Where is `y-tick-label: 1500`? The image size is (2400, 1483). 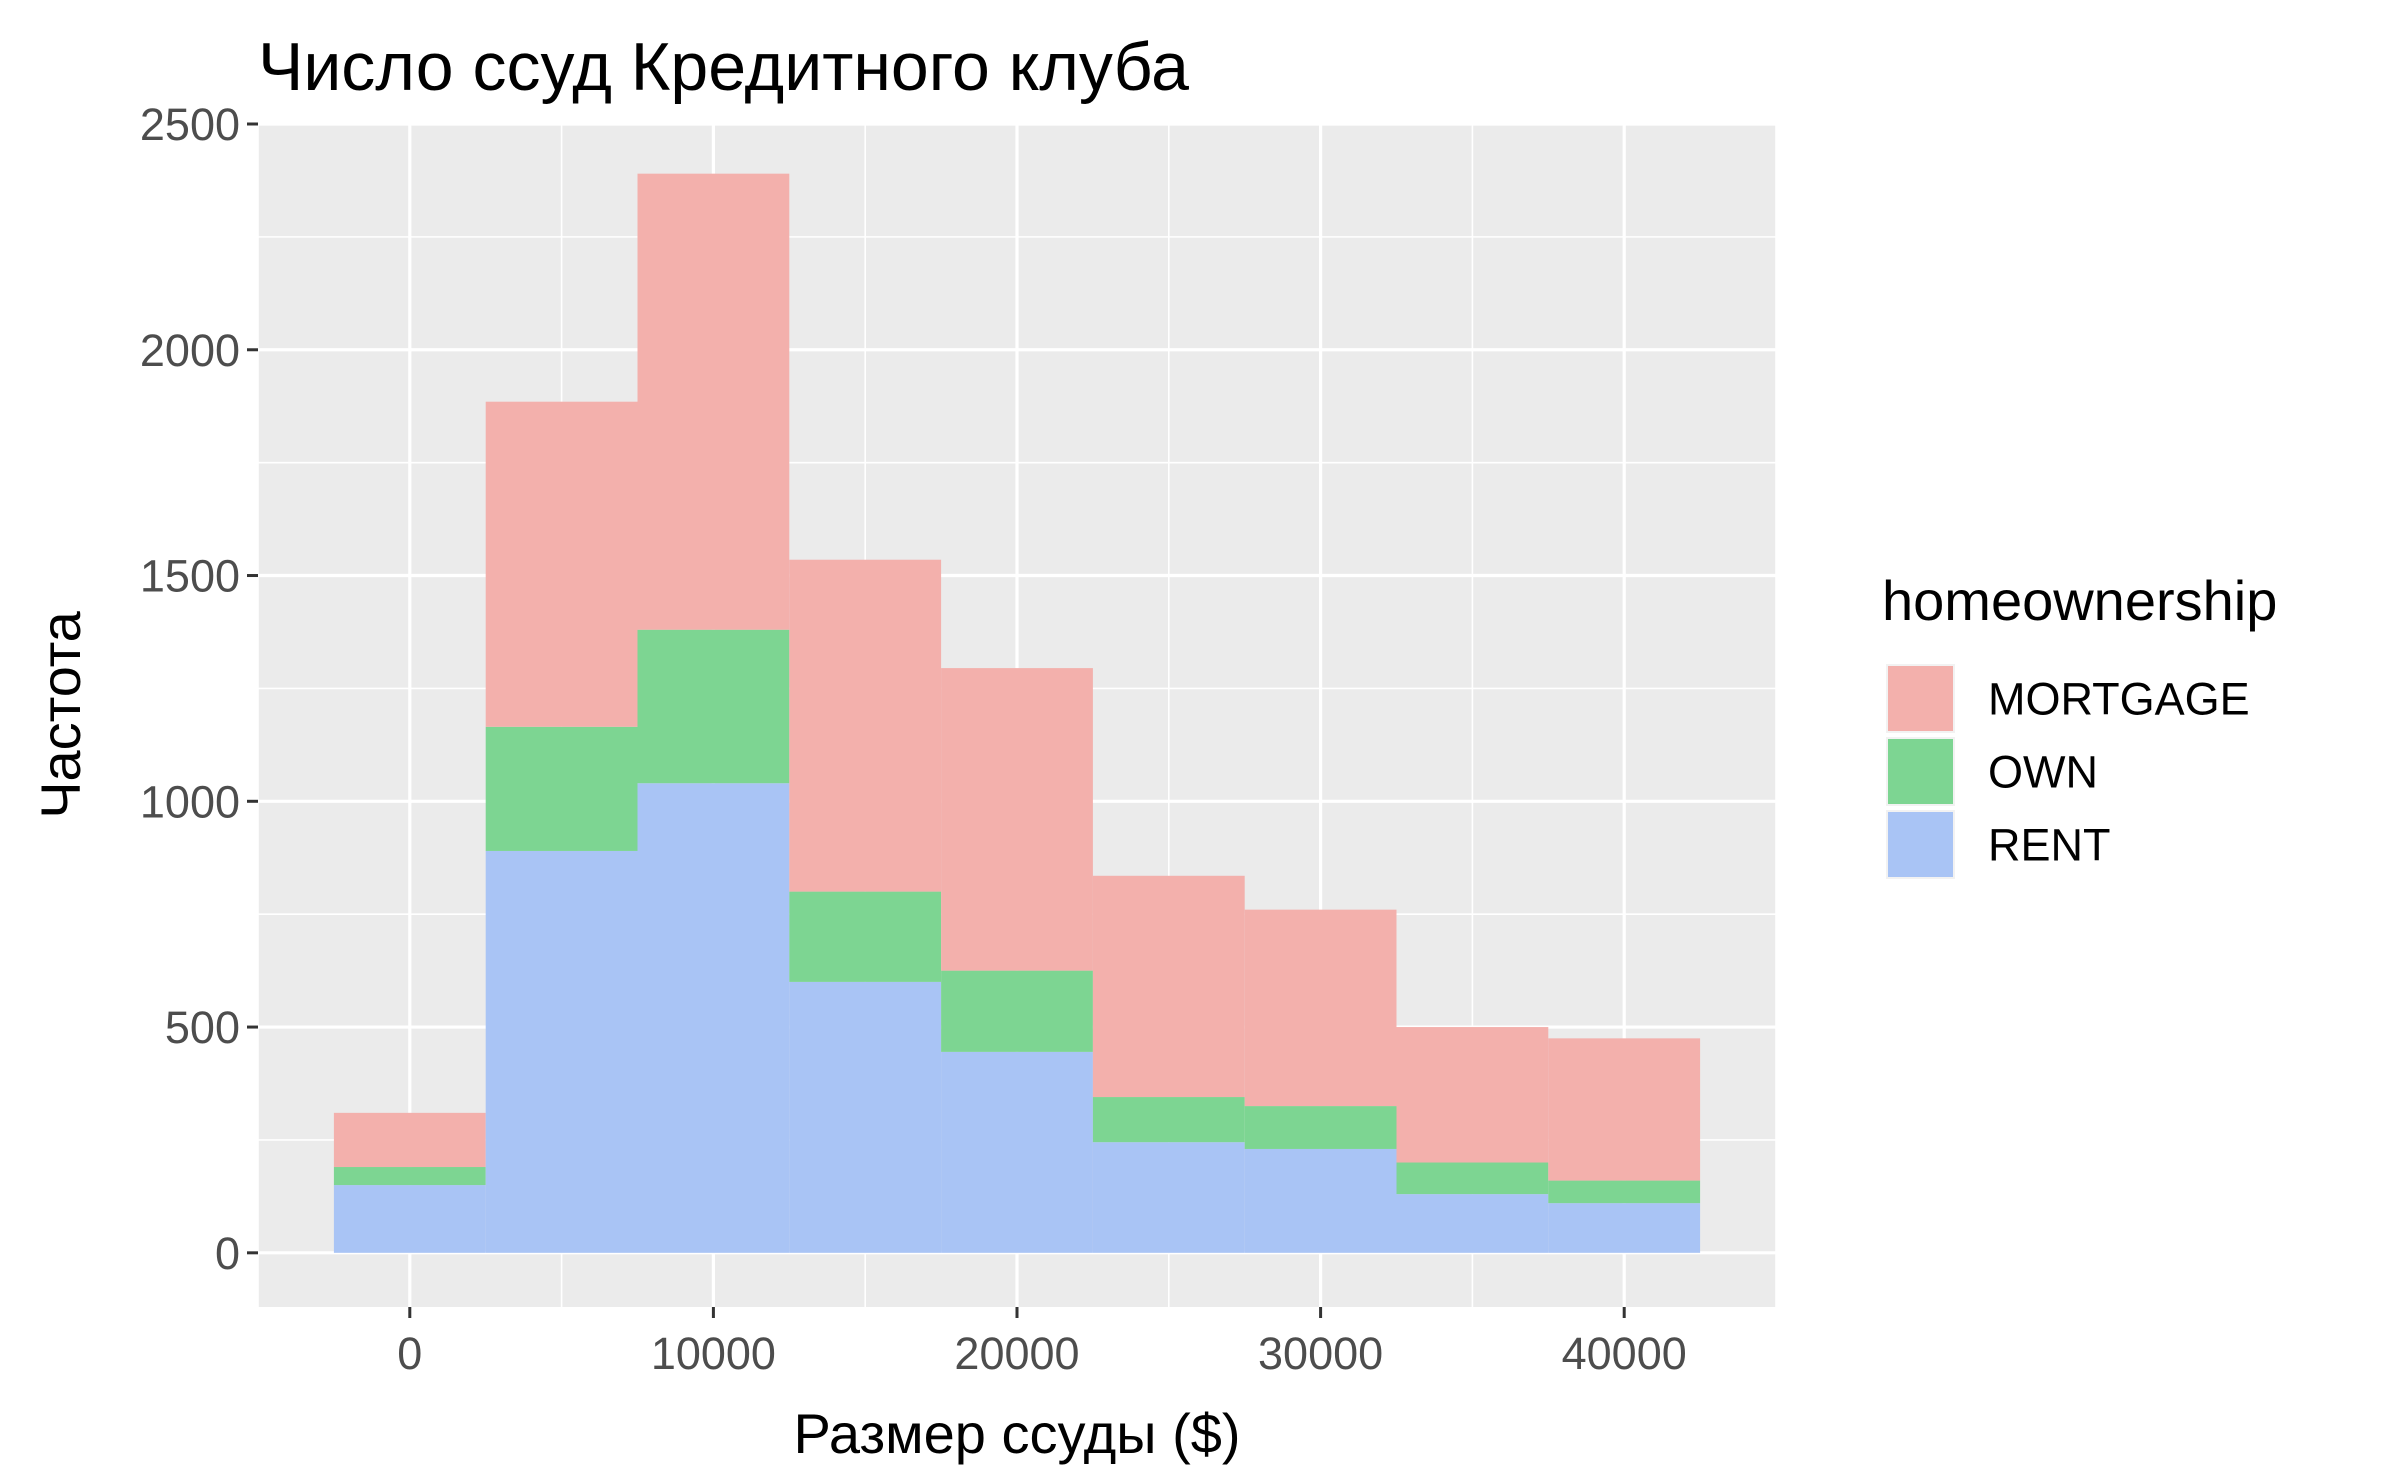 y-tick-label: 1500 is located at coordinates (190, 576).